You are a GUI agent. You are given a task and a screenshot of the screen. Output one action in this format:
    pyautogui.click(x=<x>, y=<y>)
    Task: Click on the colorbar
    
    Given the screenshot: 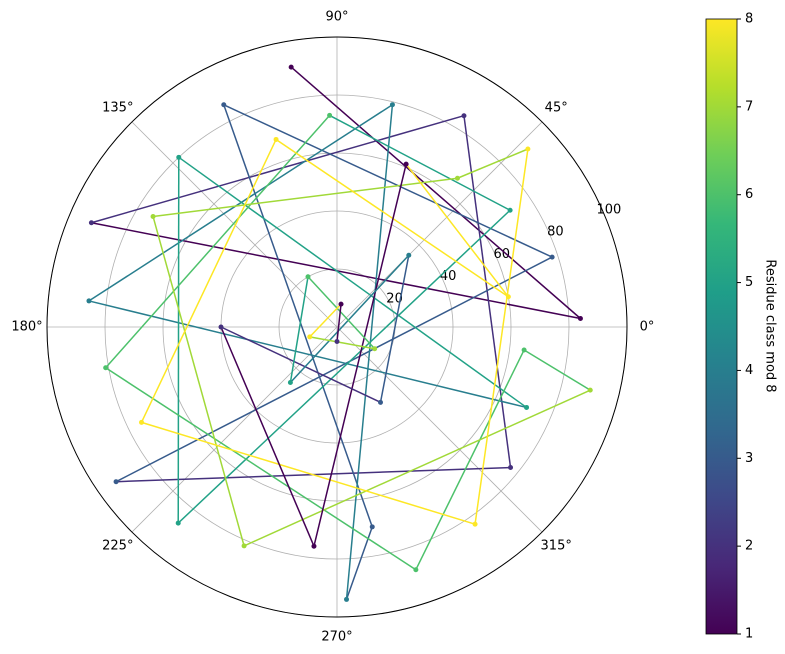 What is the action you would take?
    pyautogui.click(x=721, y=326)
    